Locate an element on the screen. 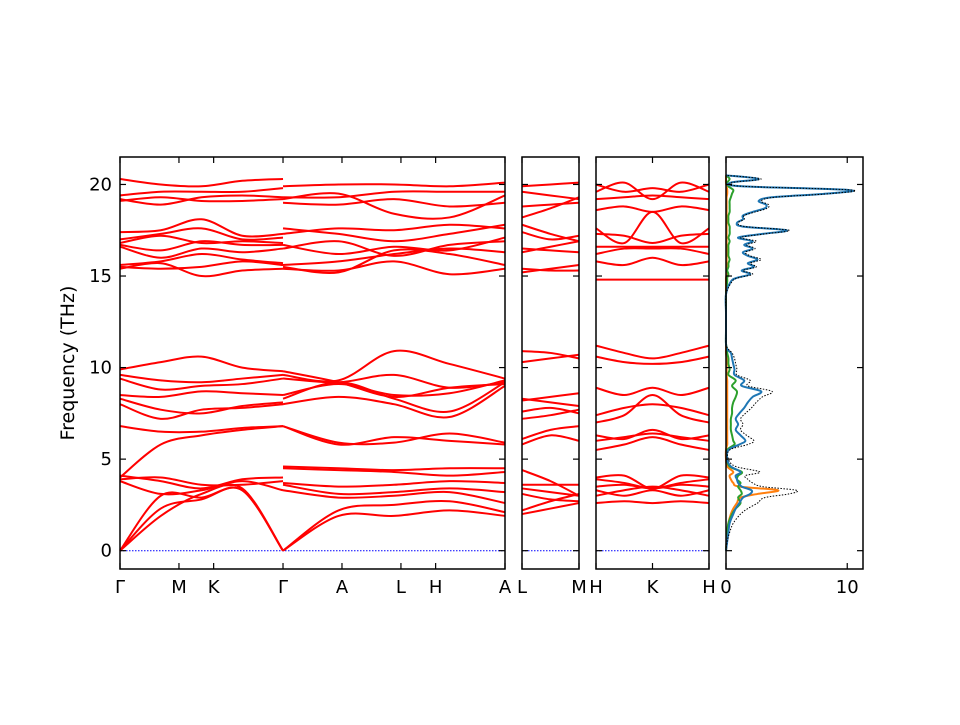  y-axis-label: Frequency (THz) is located at coordinates (68, 363).